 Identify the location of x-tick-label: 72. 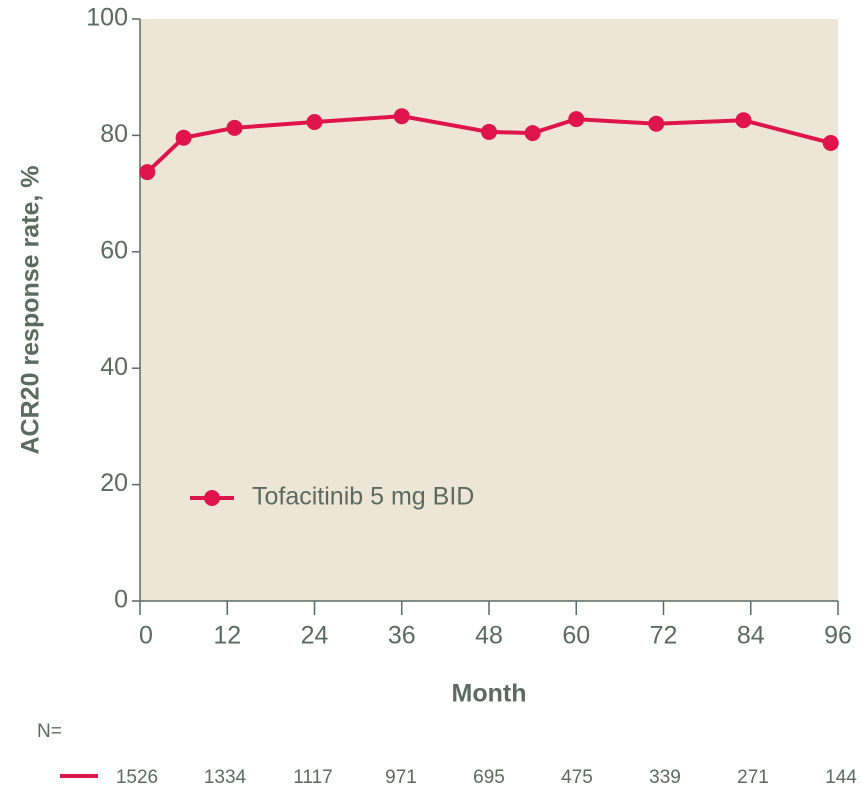
(664, 636).